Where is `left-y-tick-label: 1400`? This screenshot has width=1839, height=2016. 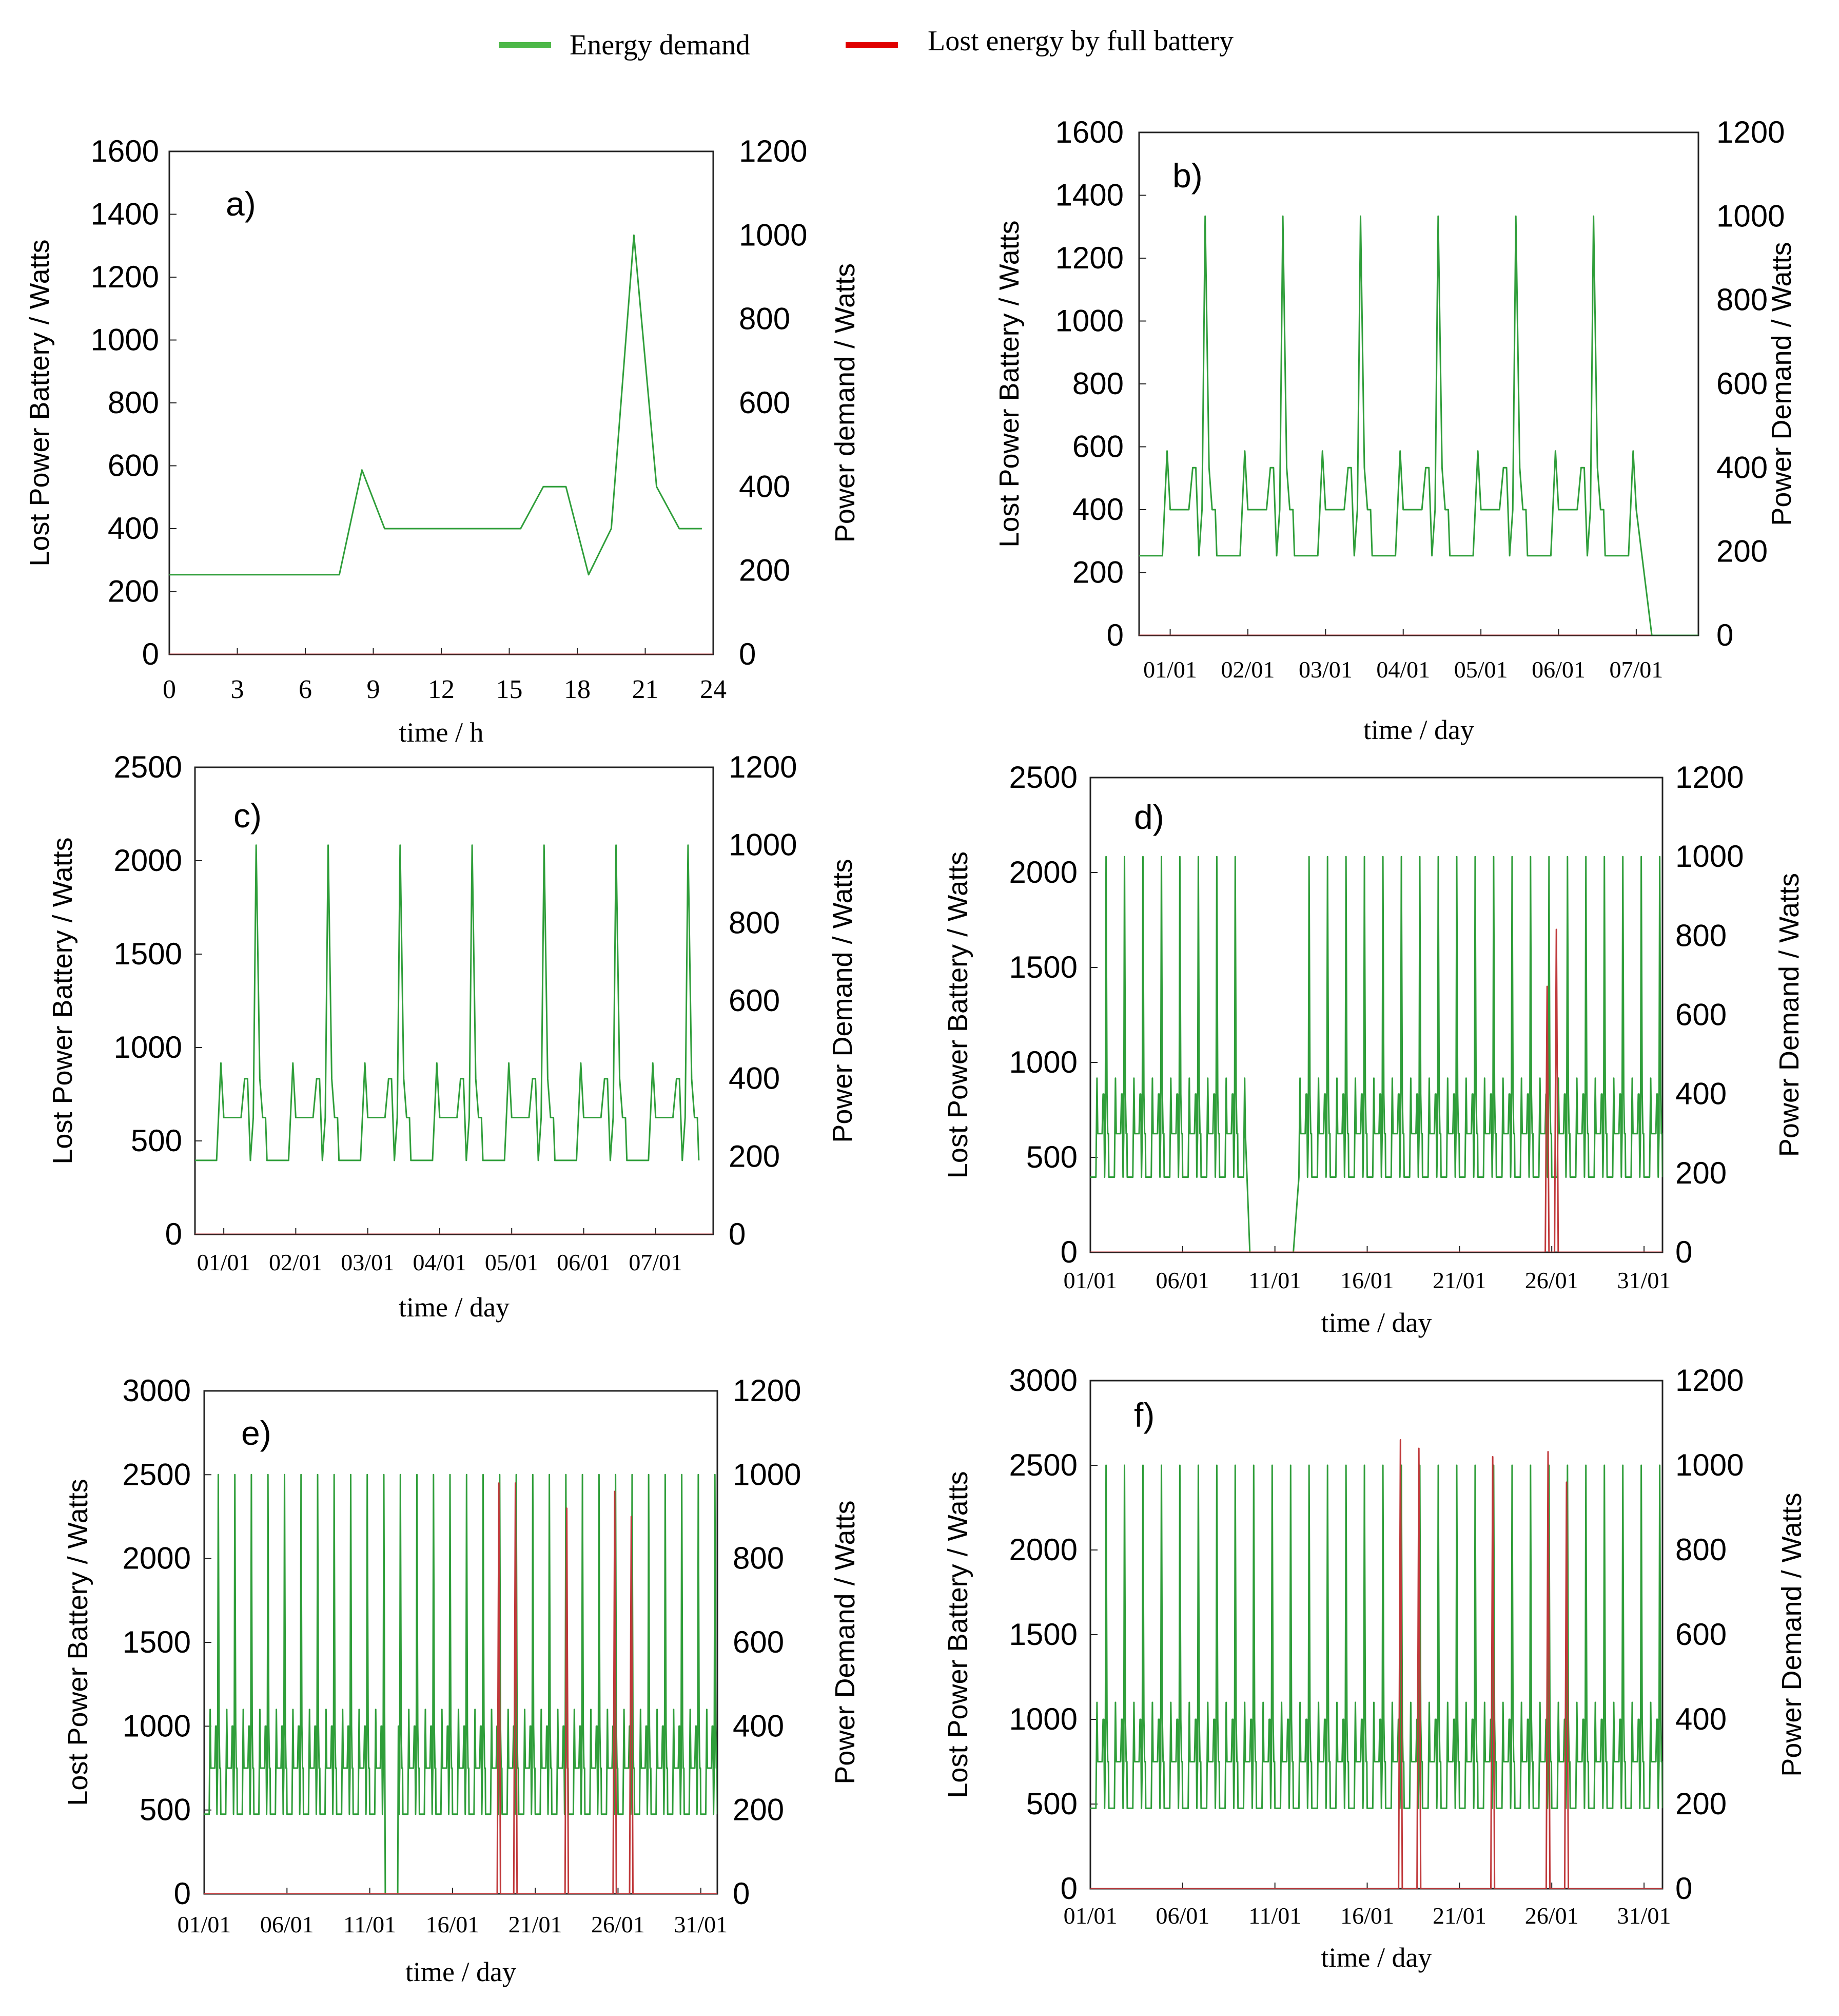 left-y-tick-label: 1400 is located at coordinates (125, 214).